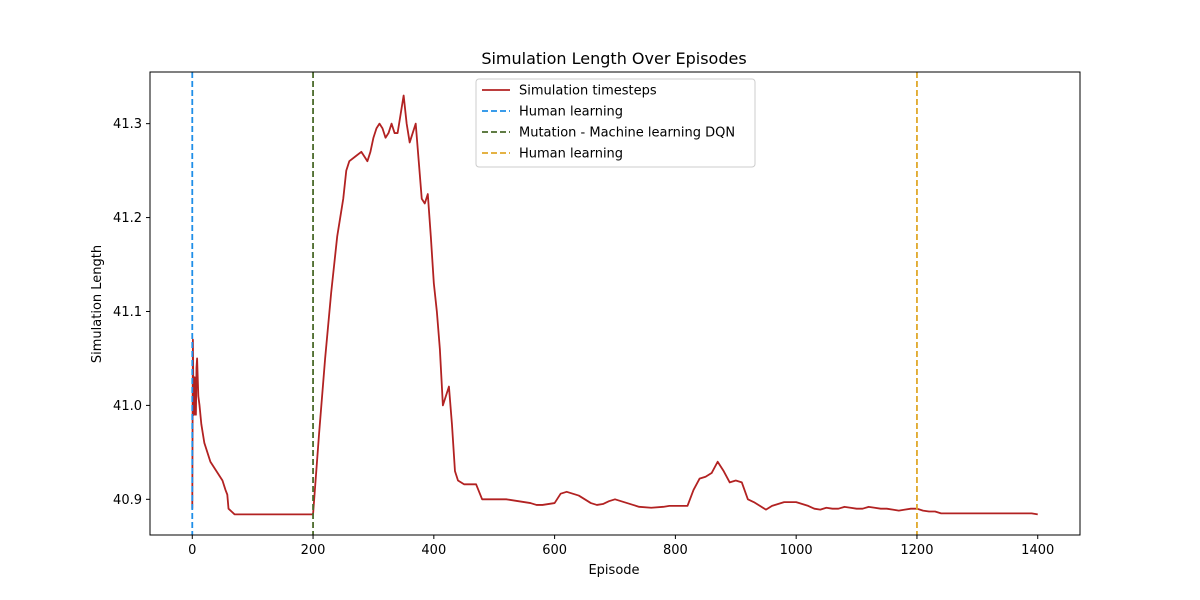 The width and height of the screenshot is (1200, 600). What do you see at coordinates (621, 546) in the screenshot?
I see `x-axis-ticks: 0 200 400 600 800 1000 1200 1400` at bounding box center [621, 546].